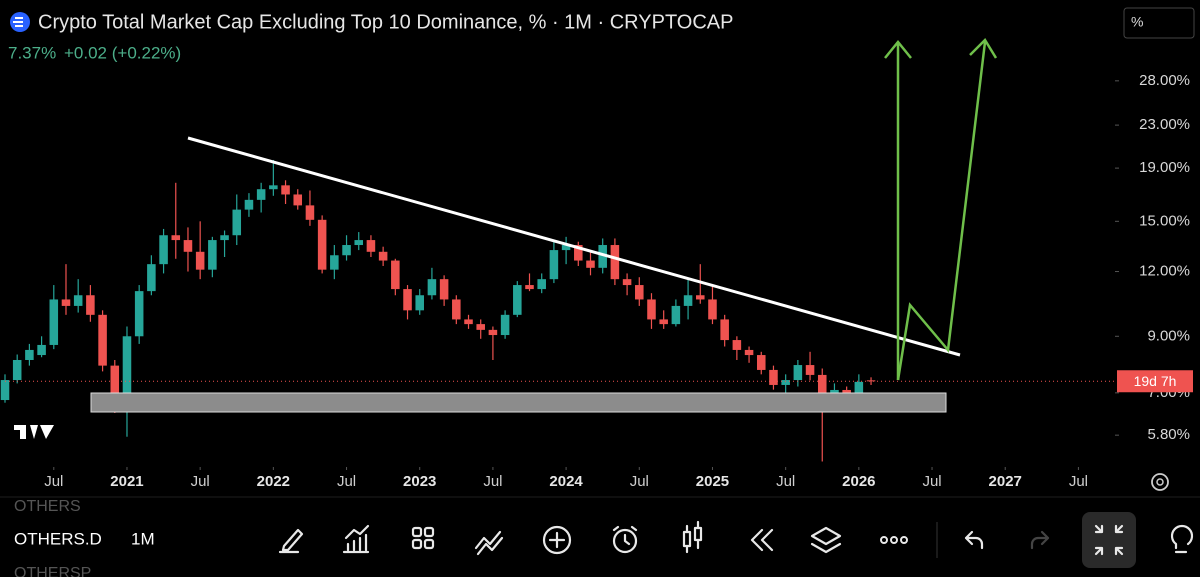  I want to click on settings-gear, so click(1160, 482).